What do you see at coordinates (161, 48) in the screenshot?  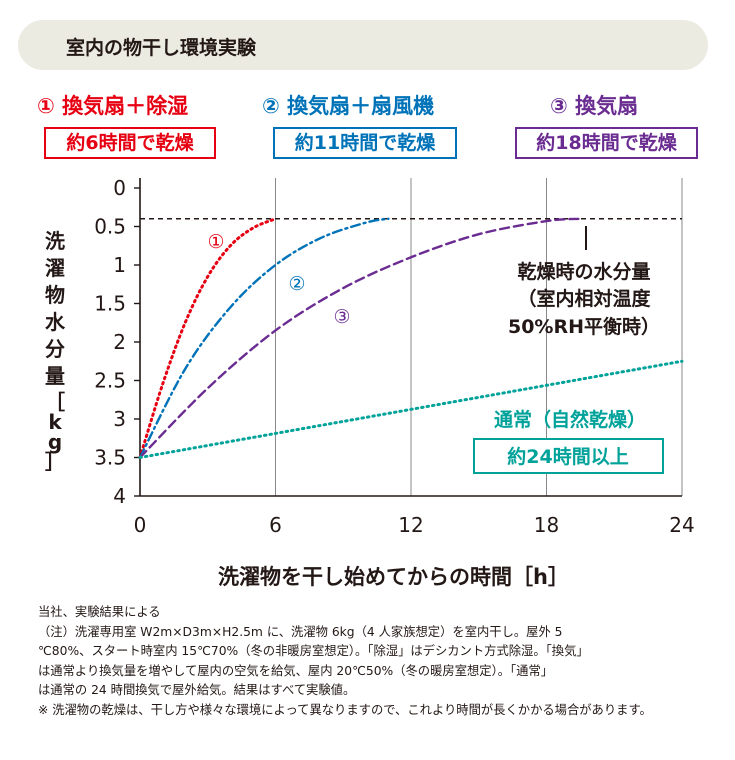 I see `page-title: 室内の物干し環境実験` at bounding box center [161, 48].